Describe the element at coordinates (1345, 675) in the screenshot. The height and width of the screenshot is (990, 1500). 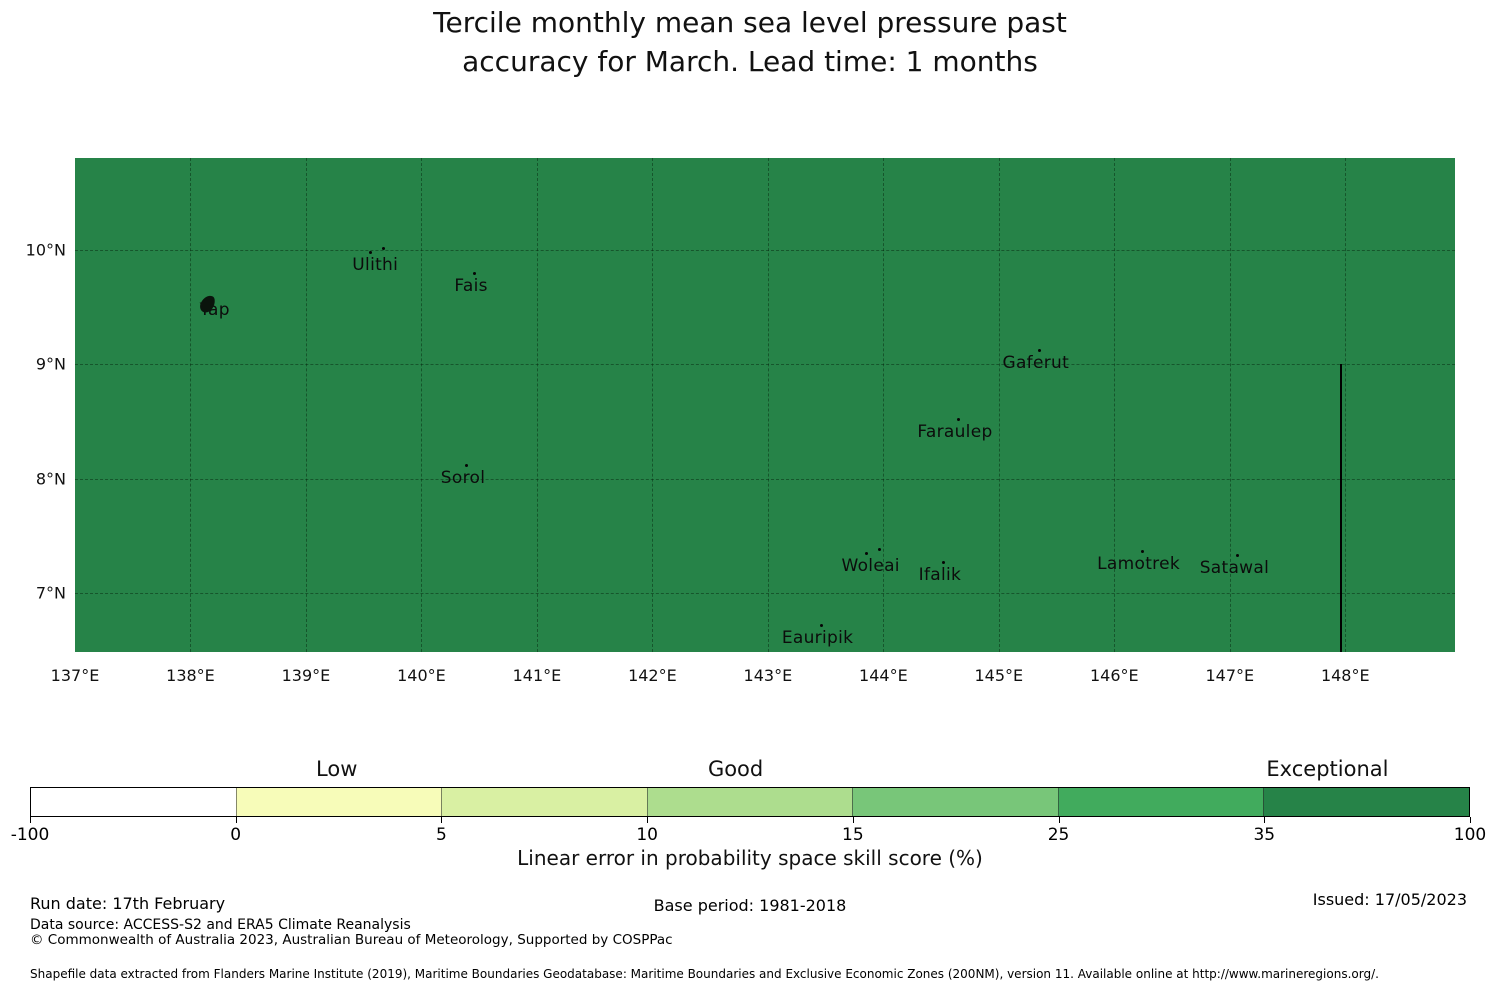
I see `x-tick-label: 148°E` at that location.